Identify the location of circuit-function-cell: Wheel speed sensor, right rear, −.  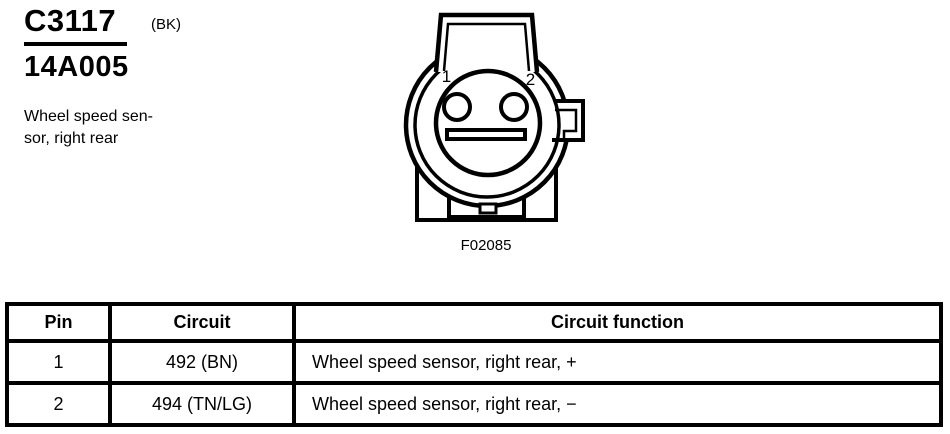
(617, 404).